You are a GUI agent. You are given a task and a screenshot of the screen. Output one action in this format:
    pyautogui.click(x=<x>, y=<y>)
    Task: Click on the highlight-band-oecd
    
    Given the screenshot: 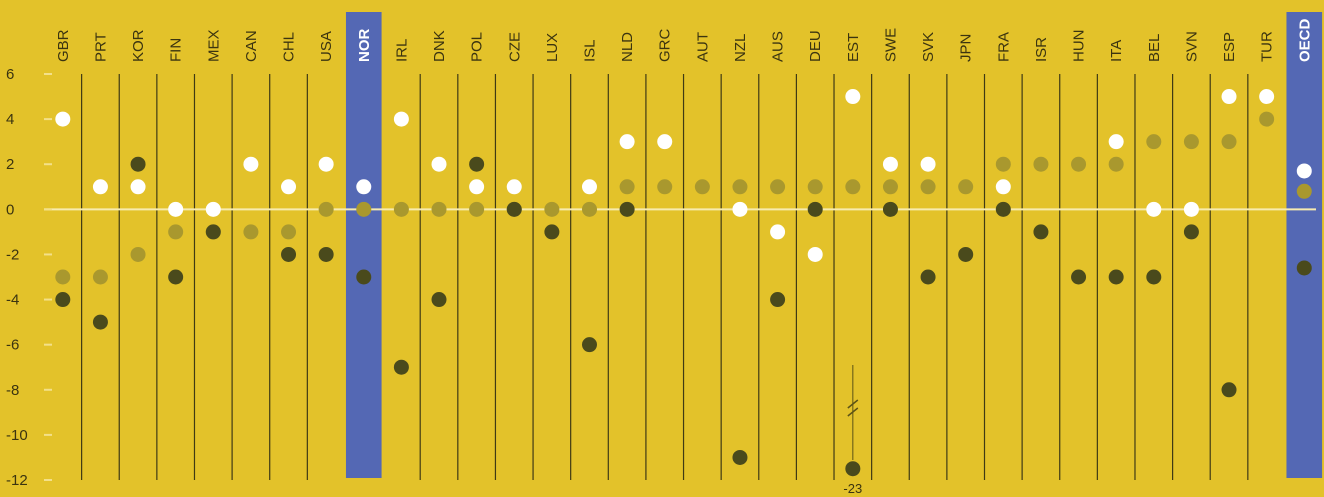 What is the action you would take?
    pyautogui.click(x=1304, y=245)
    